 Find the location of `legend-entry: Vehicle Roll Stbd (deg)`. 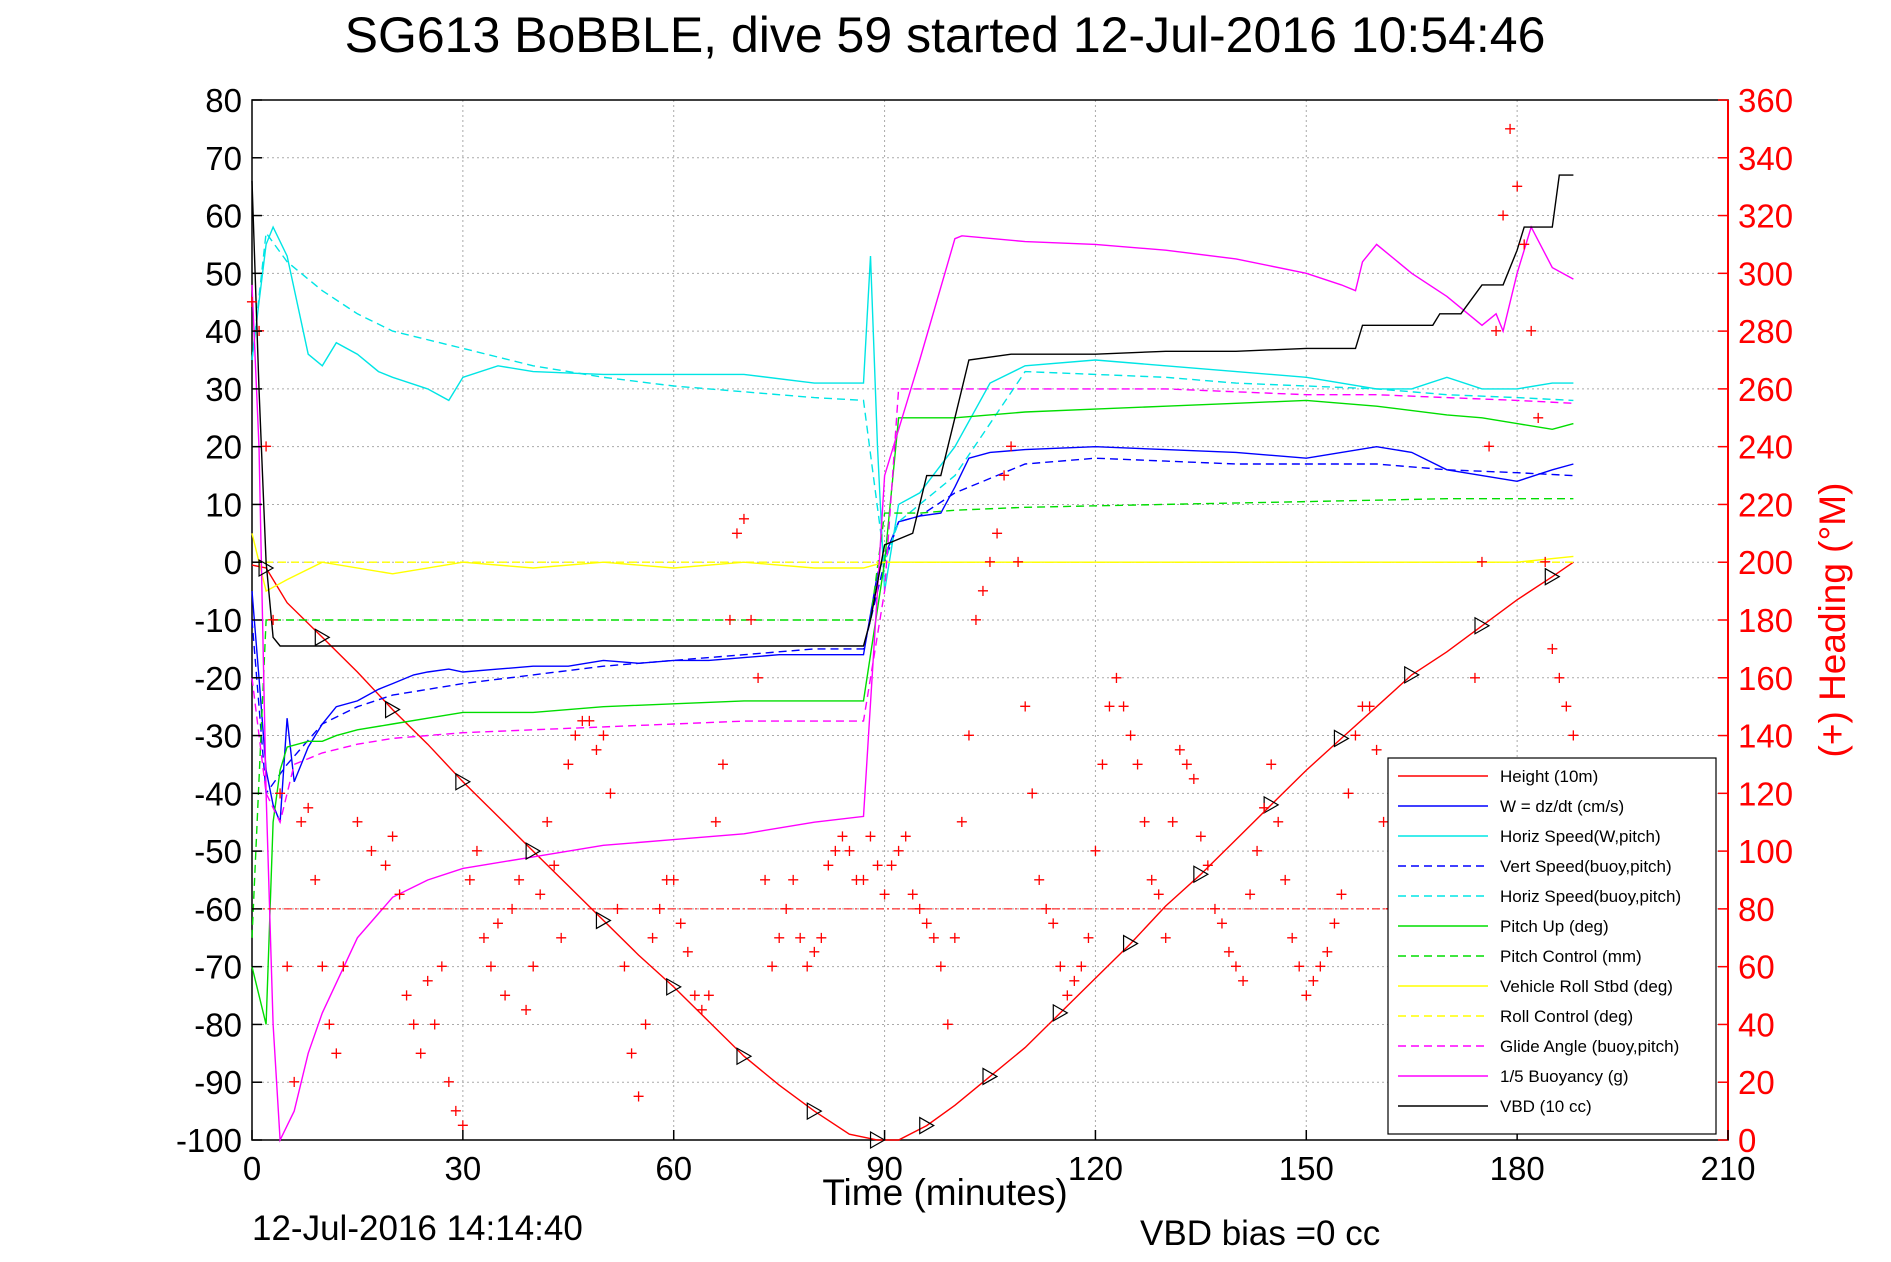

legend-entry: Vehicle Roll Stbd (deg) is located at coordinates (1586, 986).